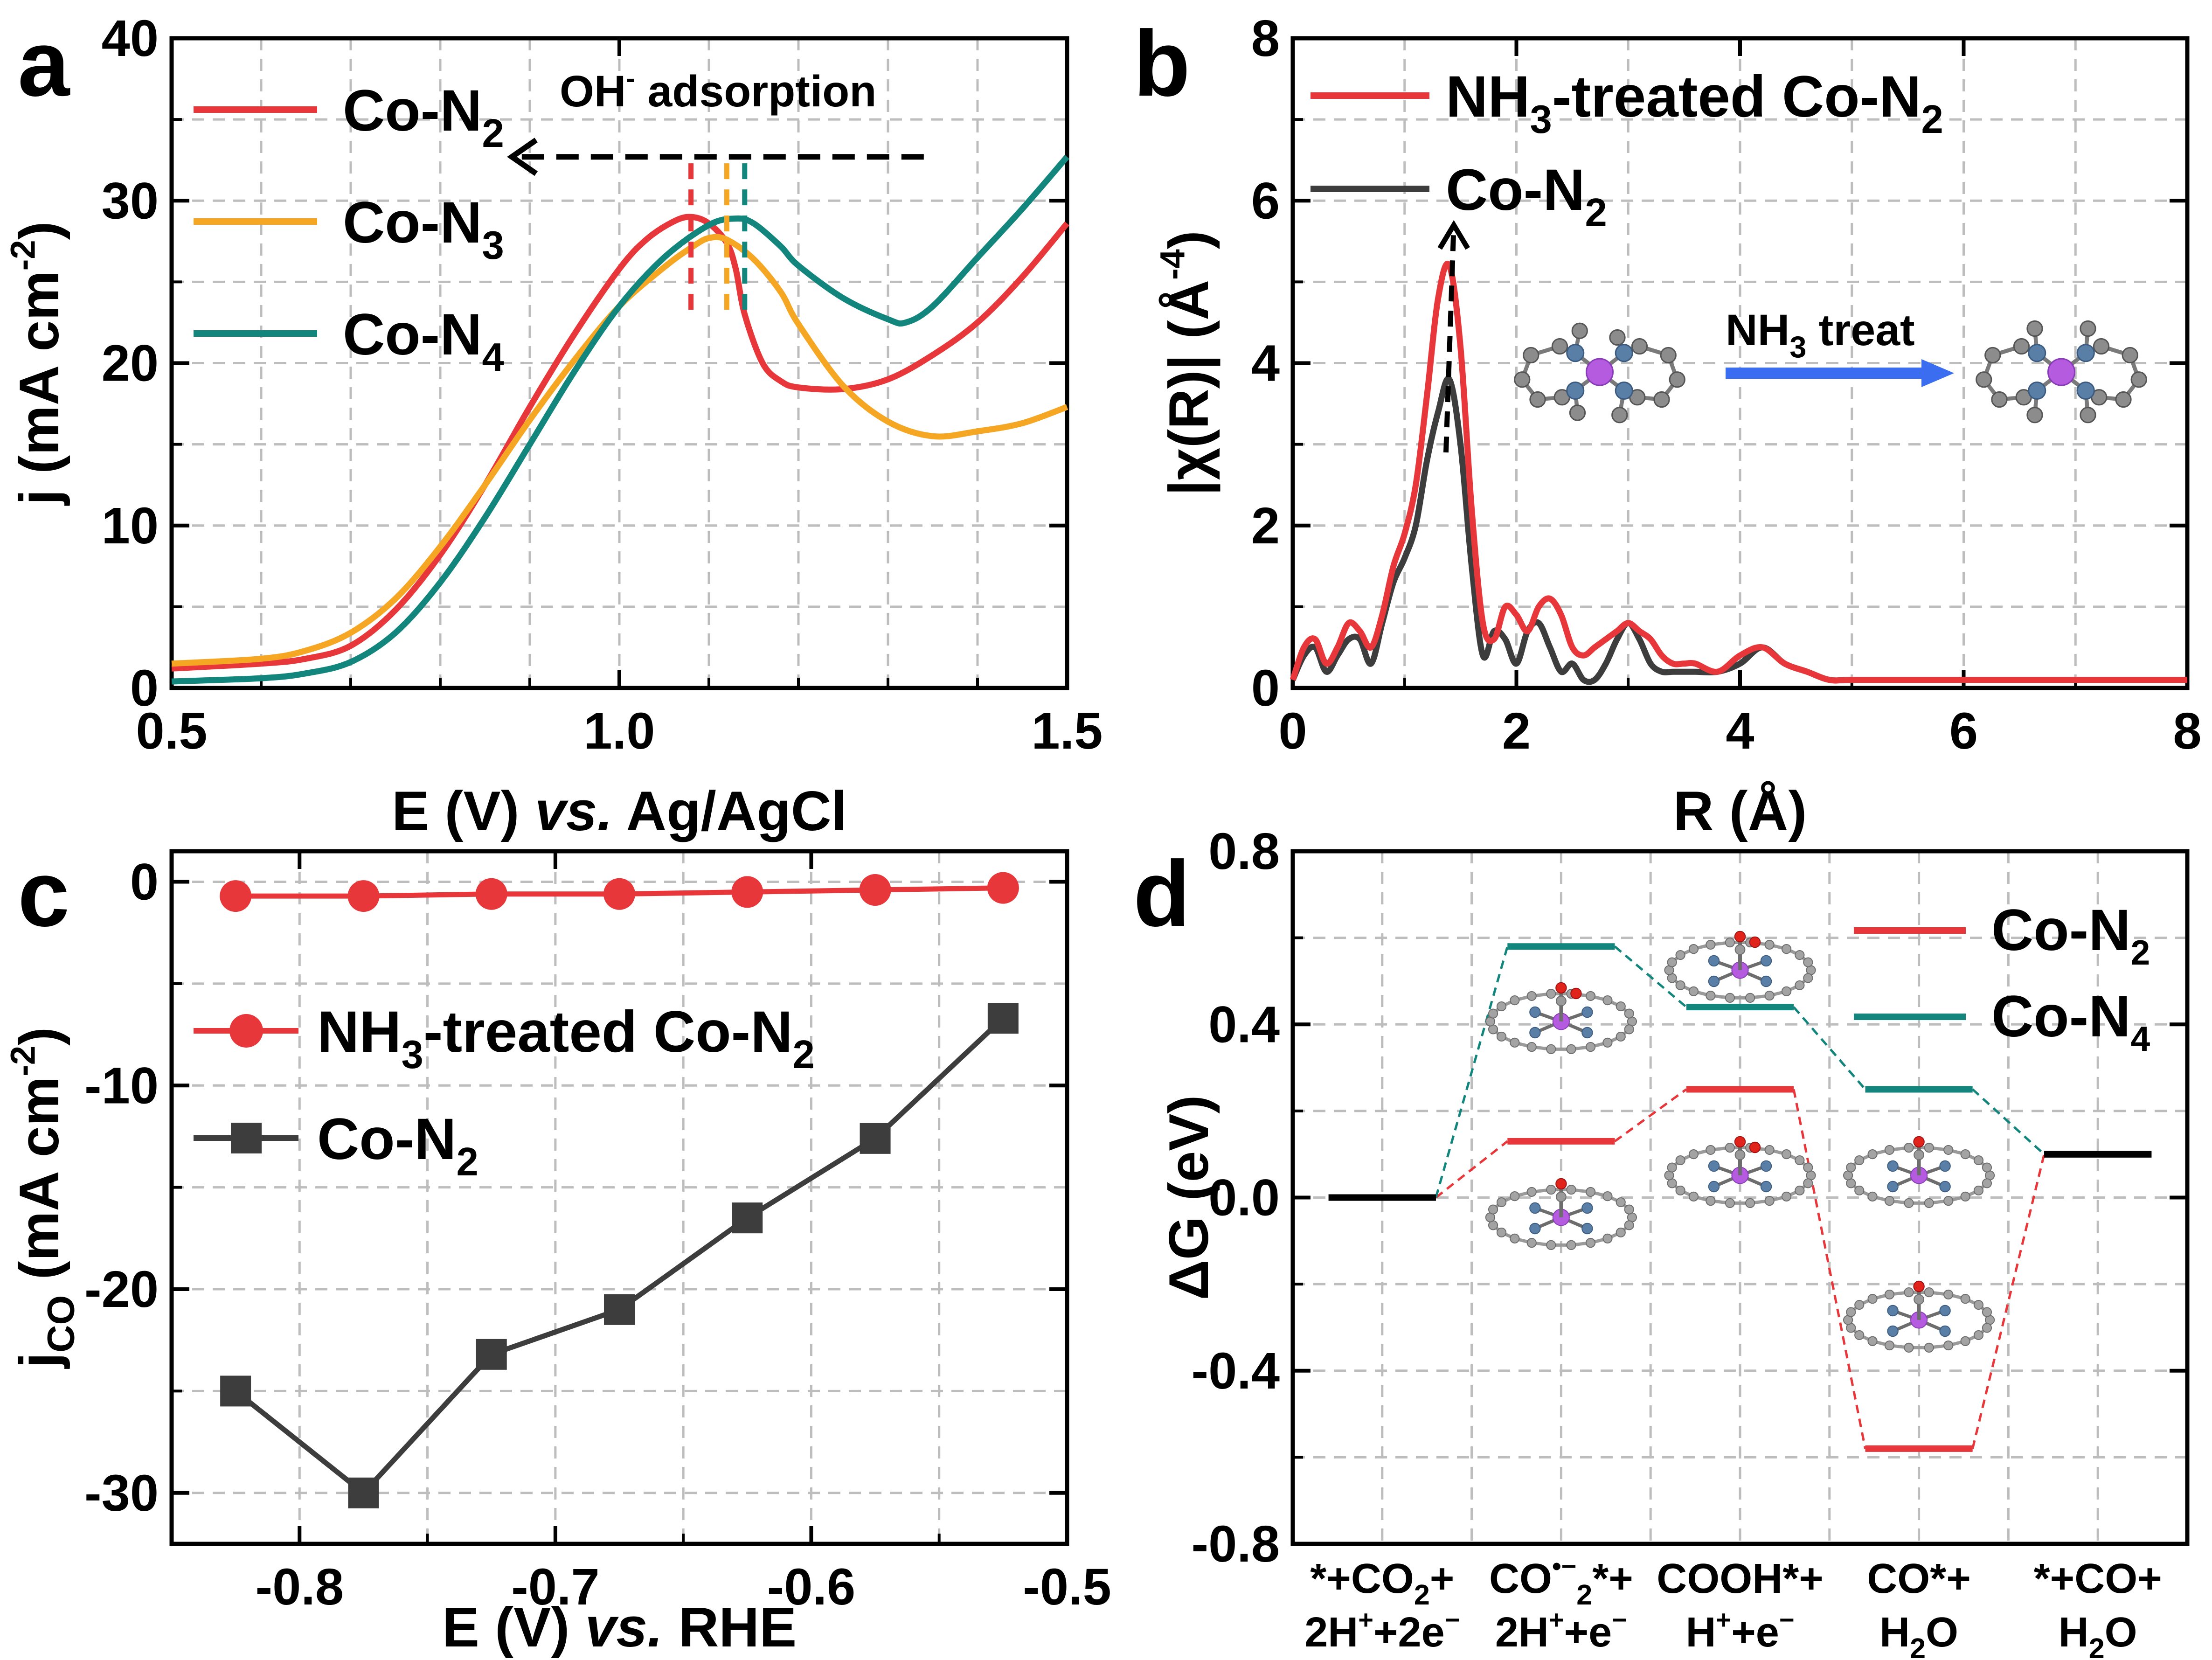 The height and width of the screenshot is (1660, 2212). Describe the element at coordinates (1236, 1371) in the screenshot. I see `y-tick-label: -0.4` at that location.